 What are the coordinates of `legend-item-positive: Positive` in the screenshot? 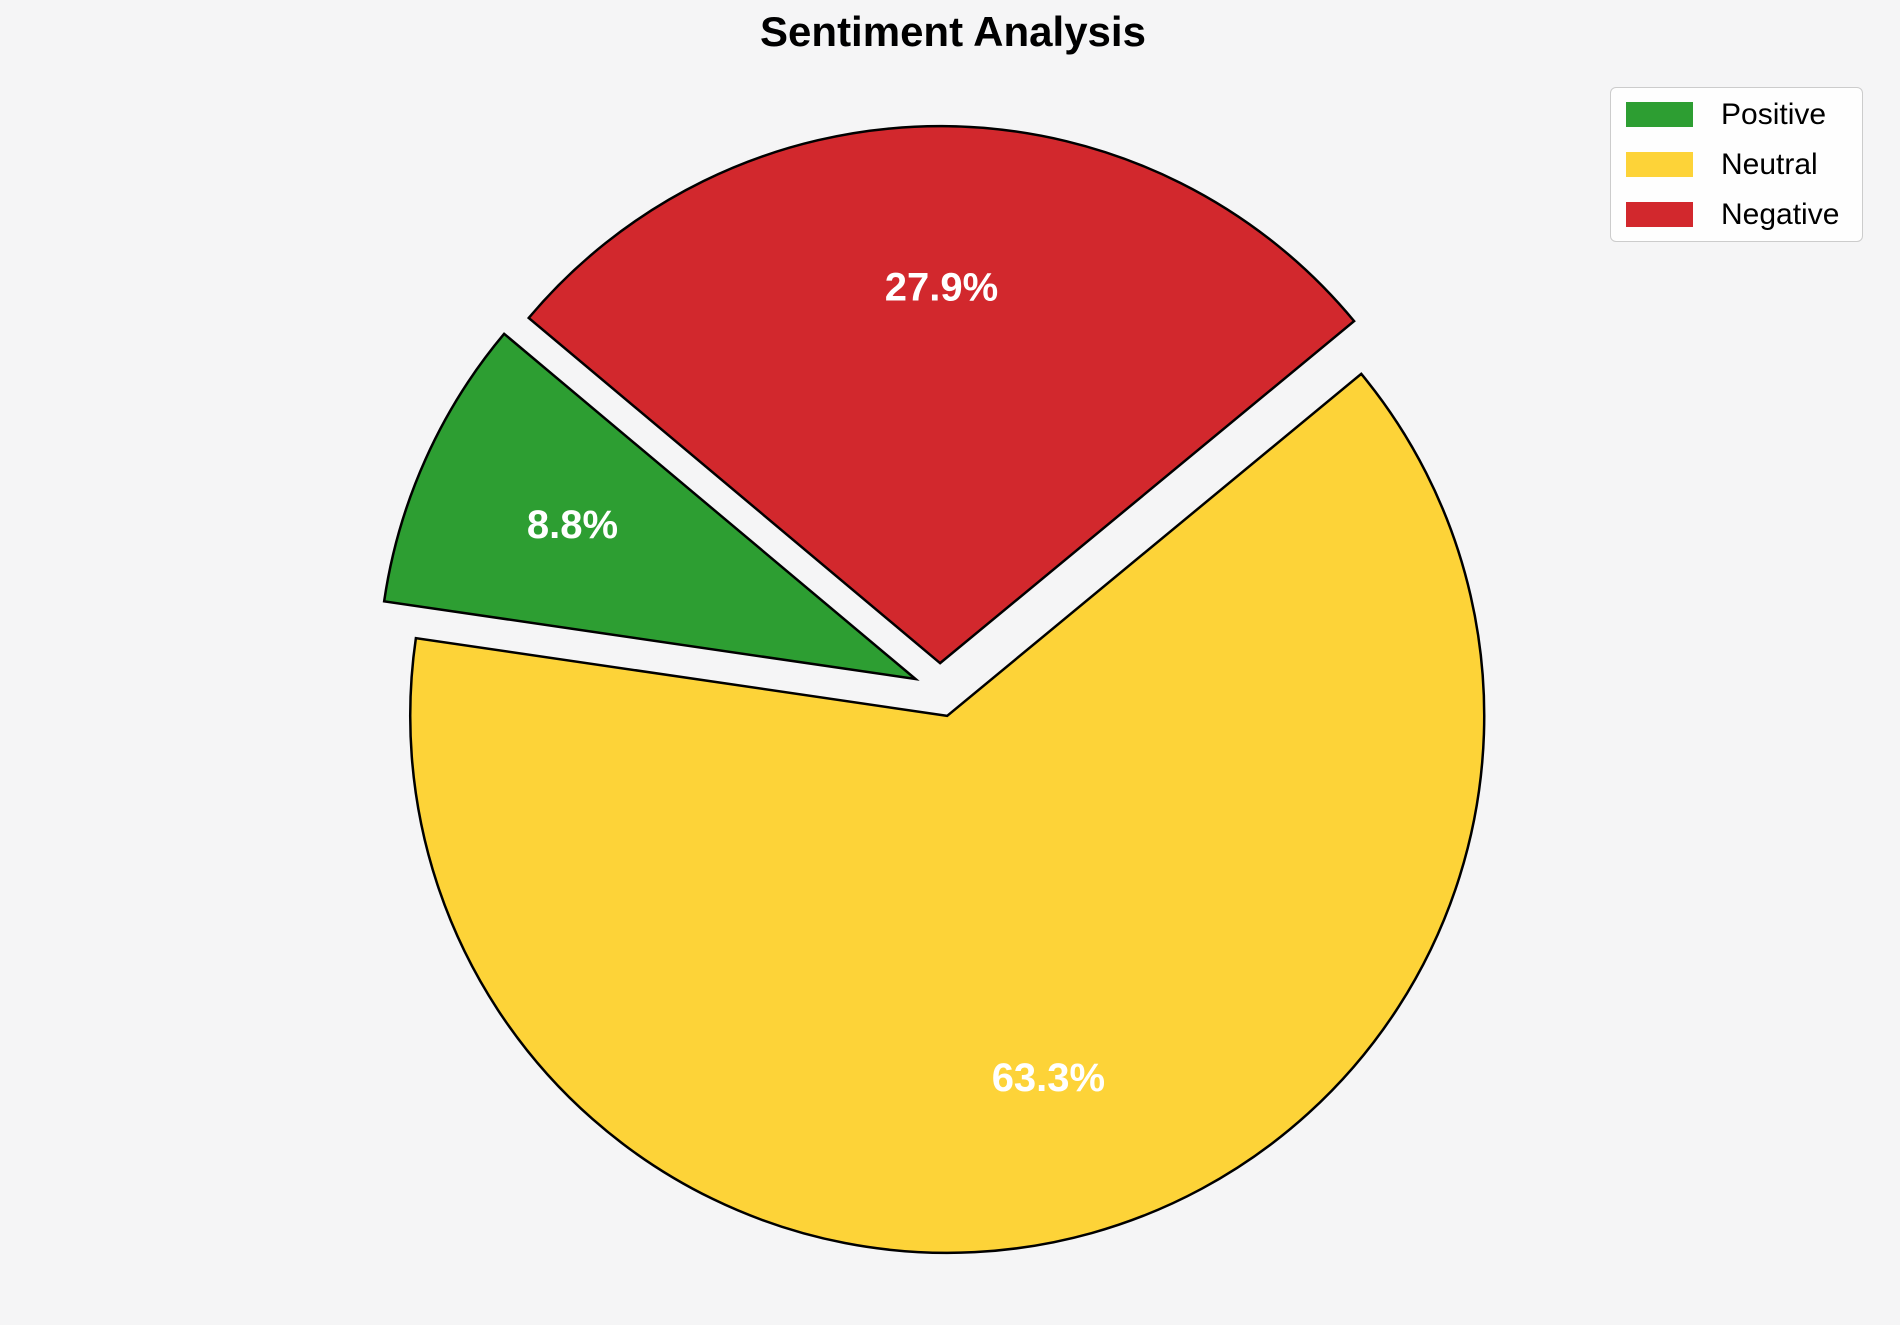 It's located at (1735, 114).